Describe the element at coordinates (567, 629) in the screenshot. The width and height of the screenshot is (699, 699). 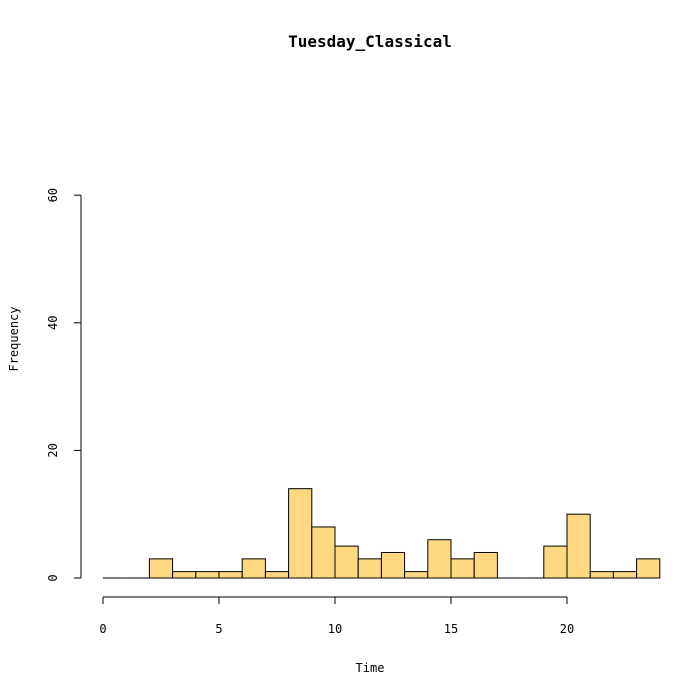
I see `x-tick-label: 20` at that location.